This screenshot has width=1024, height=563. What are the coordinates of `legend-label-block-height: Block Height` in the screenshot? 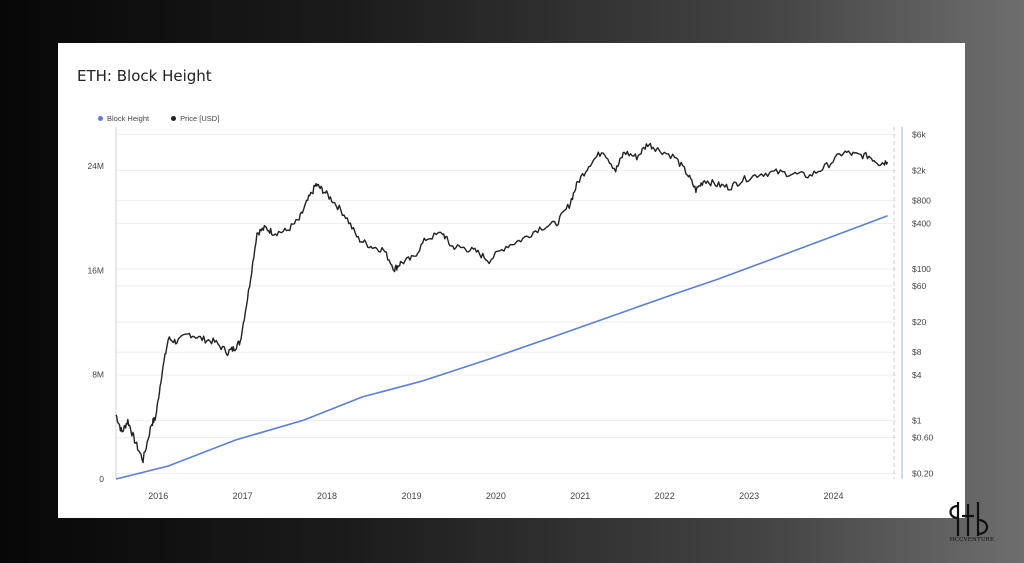 It's located at (128, 118).